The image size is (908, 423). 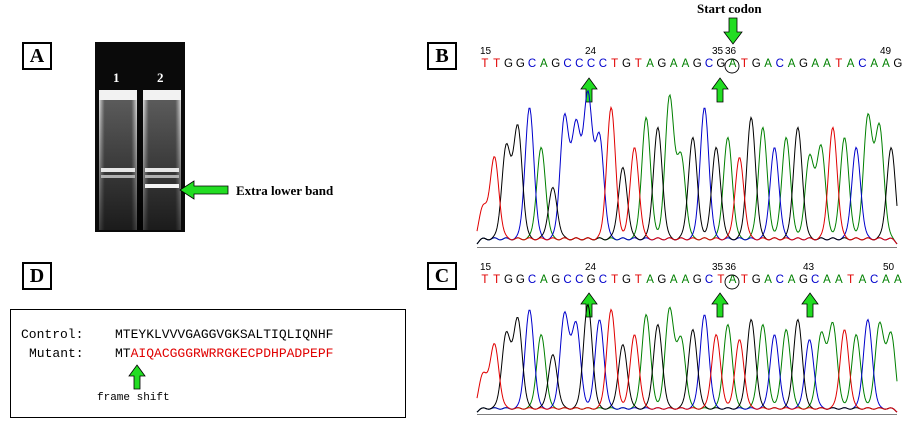 I want to click on tick-c-43: 43, so click(x=809, y=267).